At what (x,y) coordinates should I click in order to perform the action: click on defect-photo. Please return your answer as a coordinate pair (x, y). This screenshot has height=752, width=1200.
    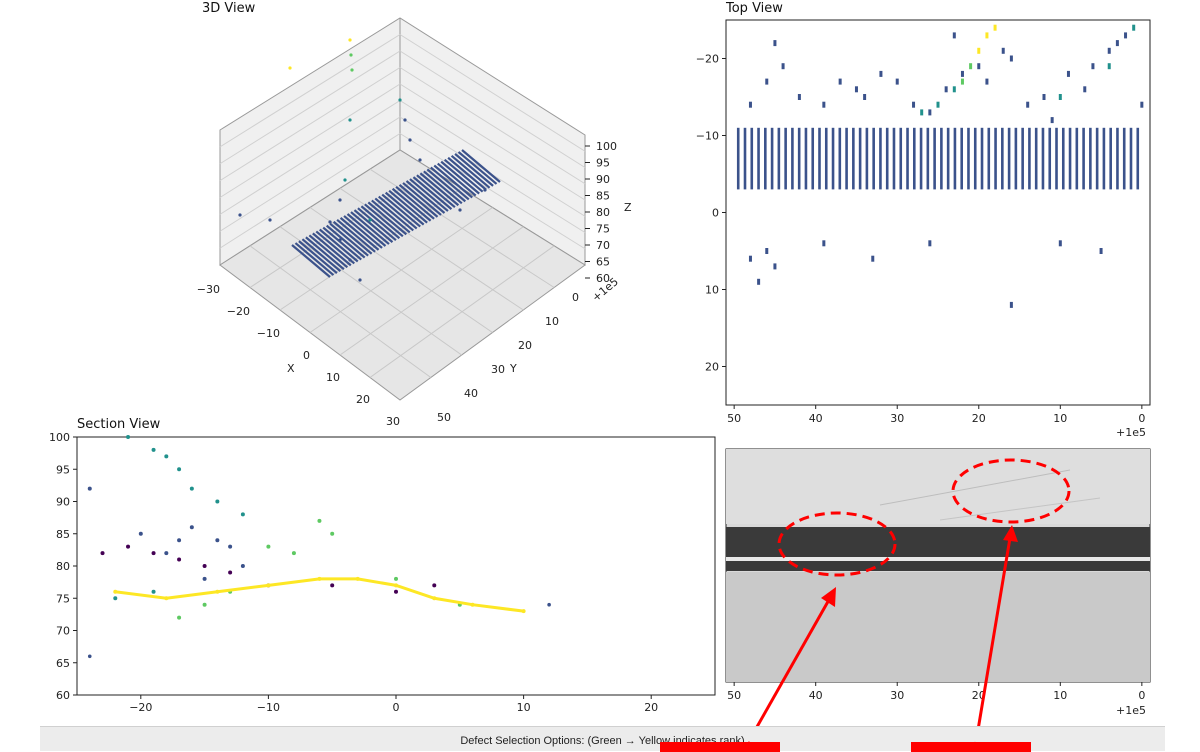
    Looking at the image, I should click on (938, 565).